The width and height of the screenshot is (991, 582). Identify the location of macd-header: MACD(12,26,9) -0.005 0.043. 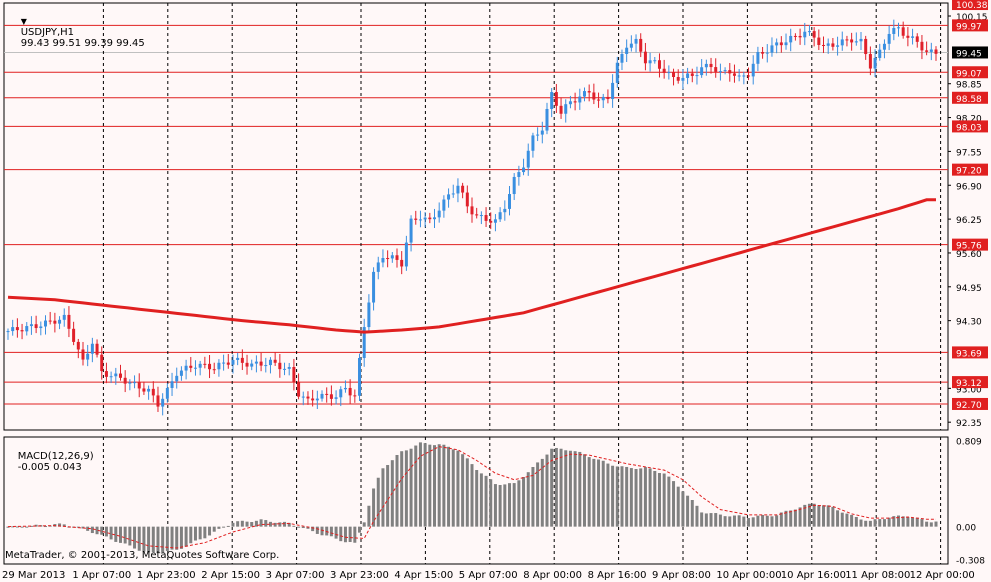
(49, 462).